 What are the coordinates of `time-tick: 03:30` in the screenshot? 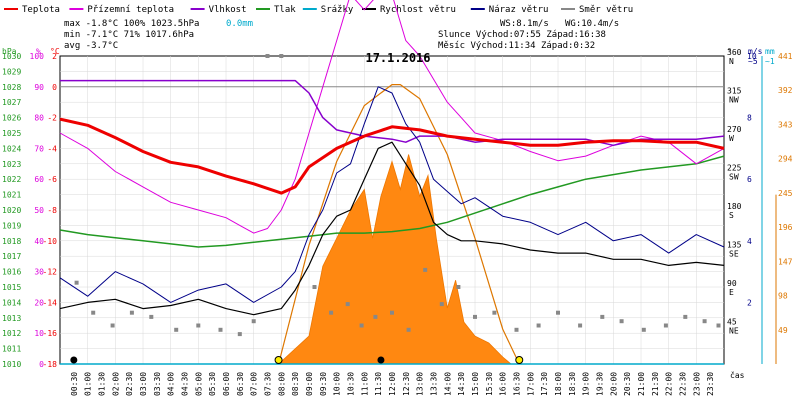 It's located at (157, 384).